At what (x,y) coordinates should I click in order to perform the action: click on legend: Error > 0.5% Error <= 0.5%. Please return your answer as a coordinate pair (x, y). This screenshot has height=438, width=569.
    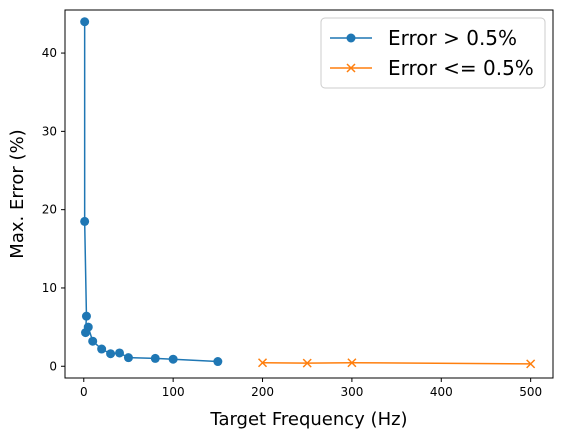
    Looking at the image, I should click on (433, 53).